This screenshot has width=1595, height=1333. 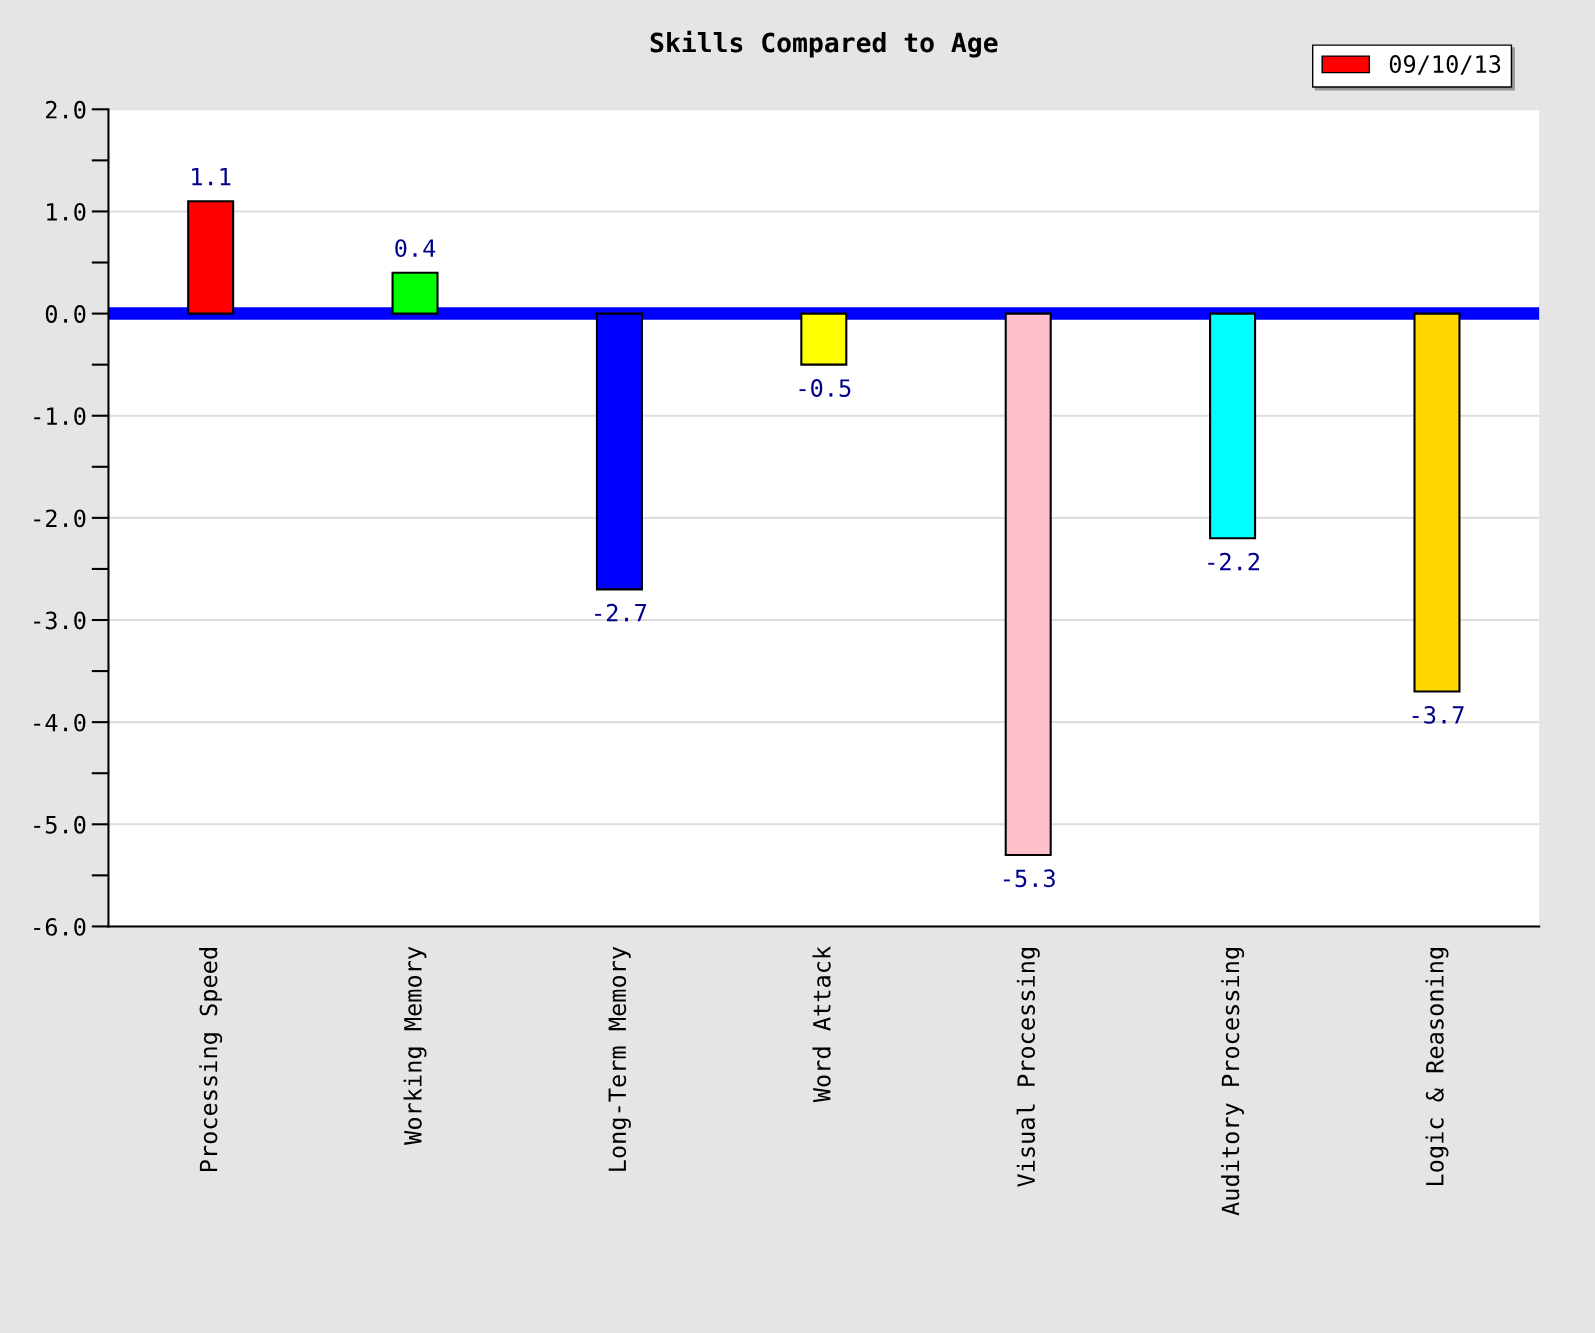 I want to click on data-label: -3.7, so click(x=1438, y=714).